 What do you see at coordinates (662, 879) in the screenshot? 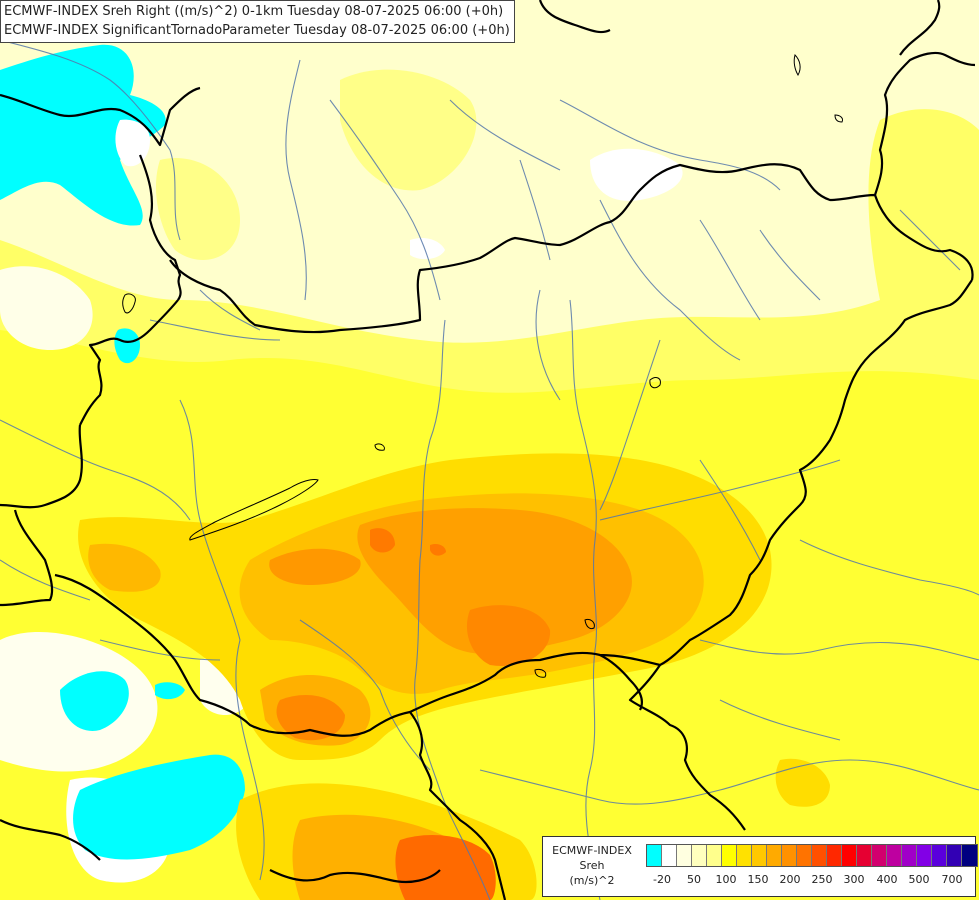
I see `legend-tick-label: -20` at bounding box center [662, 879].